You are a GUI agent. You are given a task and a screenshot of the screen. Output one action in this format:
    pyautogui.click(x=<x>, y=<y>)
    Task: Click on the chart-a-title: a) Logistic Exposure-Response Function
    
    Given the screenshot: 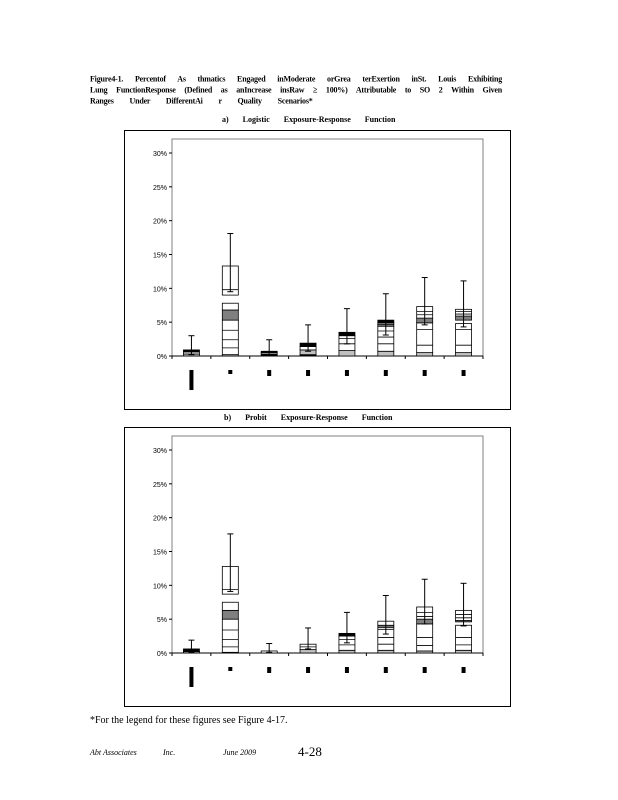 What is the action you would take?
    pyautogui.click(x=309, y=119)
    